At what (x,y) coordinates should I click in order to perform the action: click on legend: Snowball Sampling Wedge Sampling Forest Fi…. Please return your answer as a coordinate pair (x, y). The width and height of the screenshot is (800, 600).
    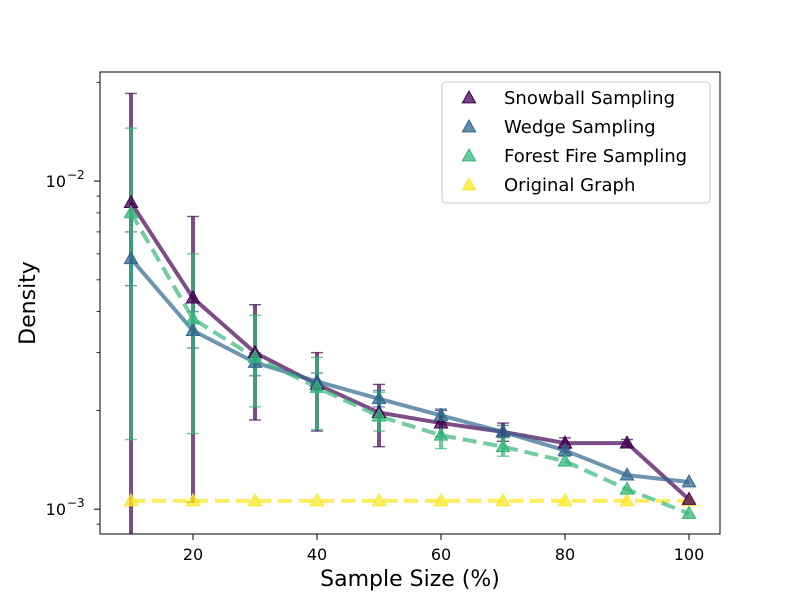
    Looking at the image, I should click on (576, 142).